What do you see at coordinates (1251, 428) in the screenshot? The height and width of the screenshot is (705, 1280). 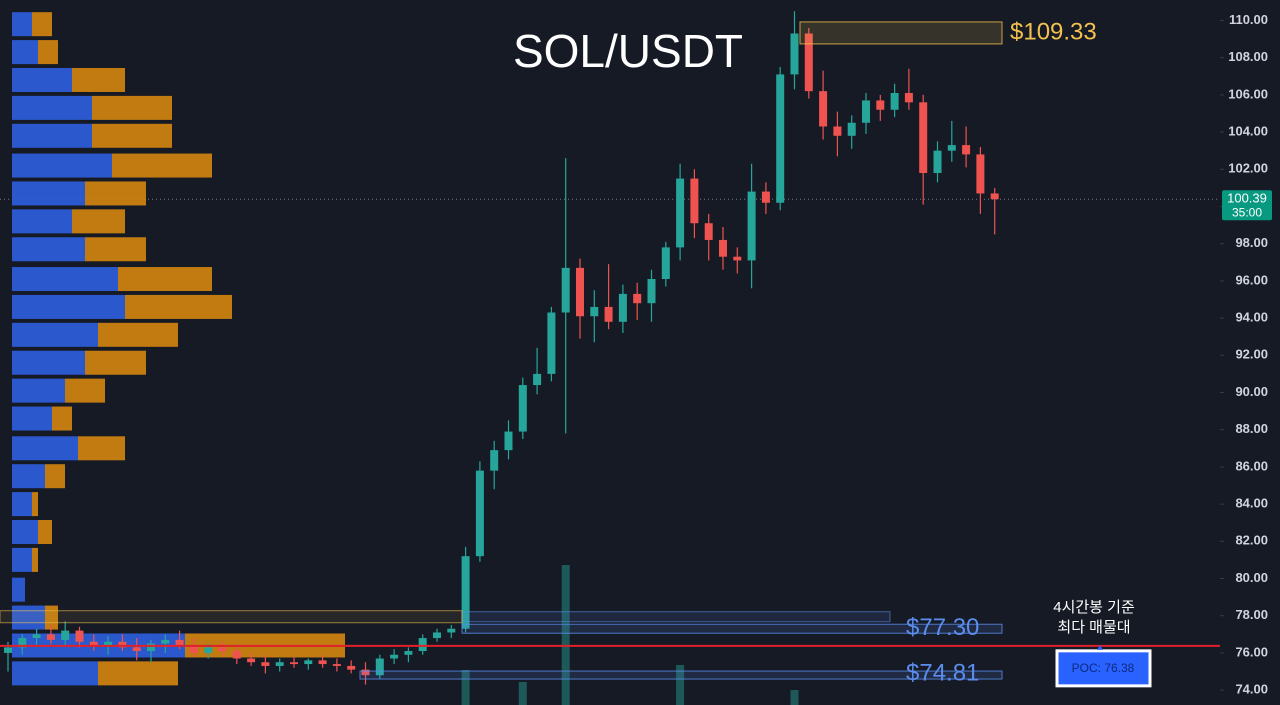 I see `y-tick-label: 88.00` at bounding box center [1251, 428].